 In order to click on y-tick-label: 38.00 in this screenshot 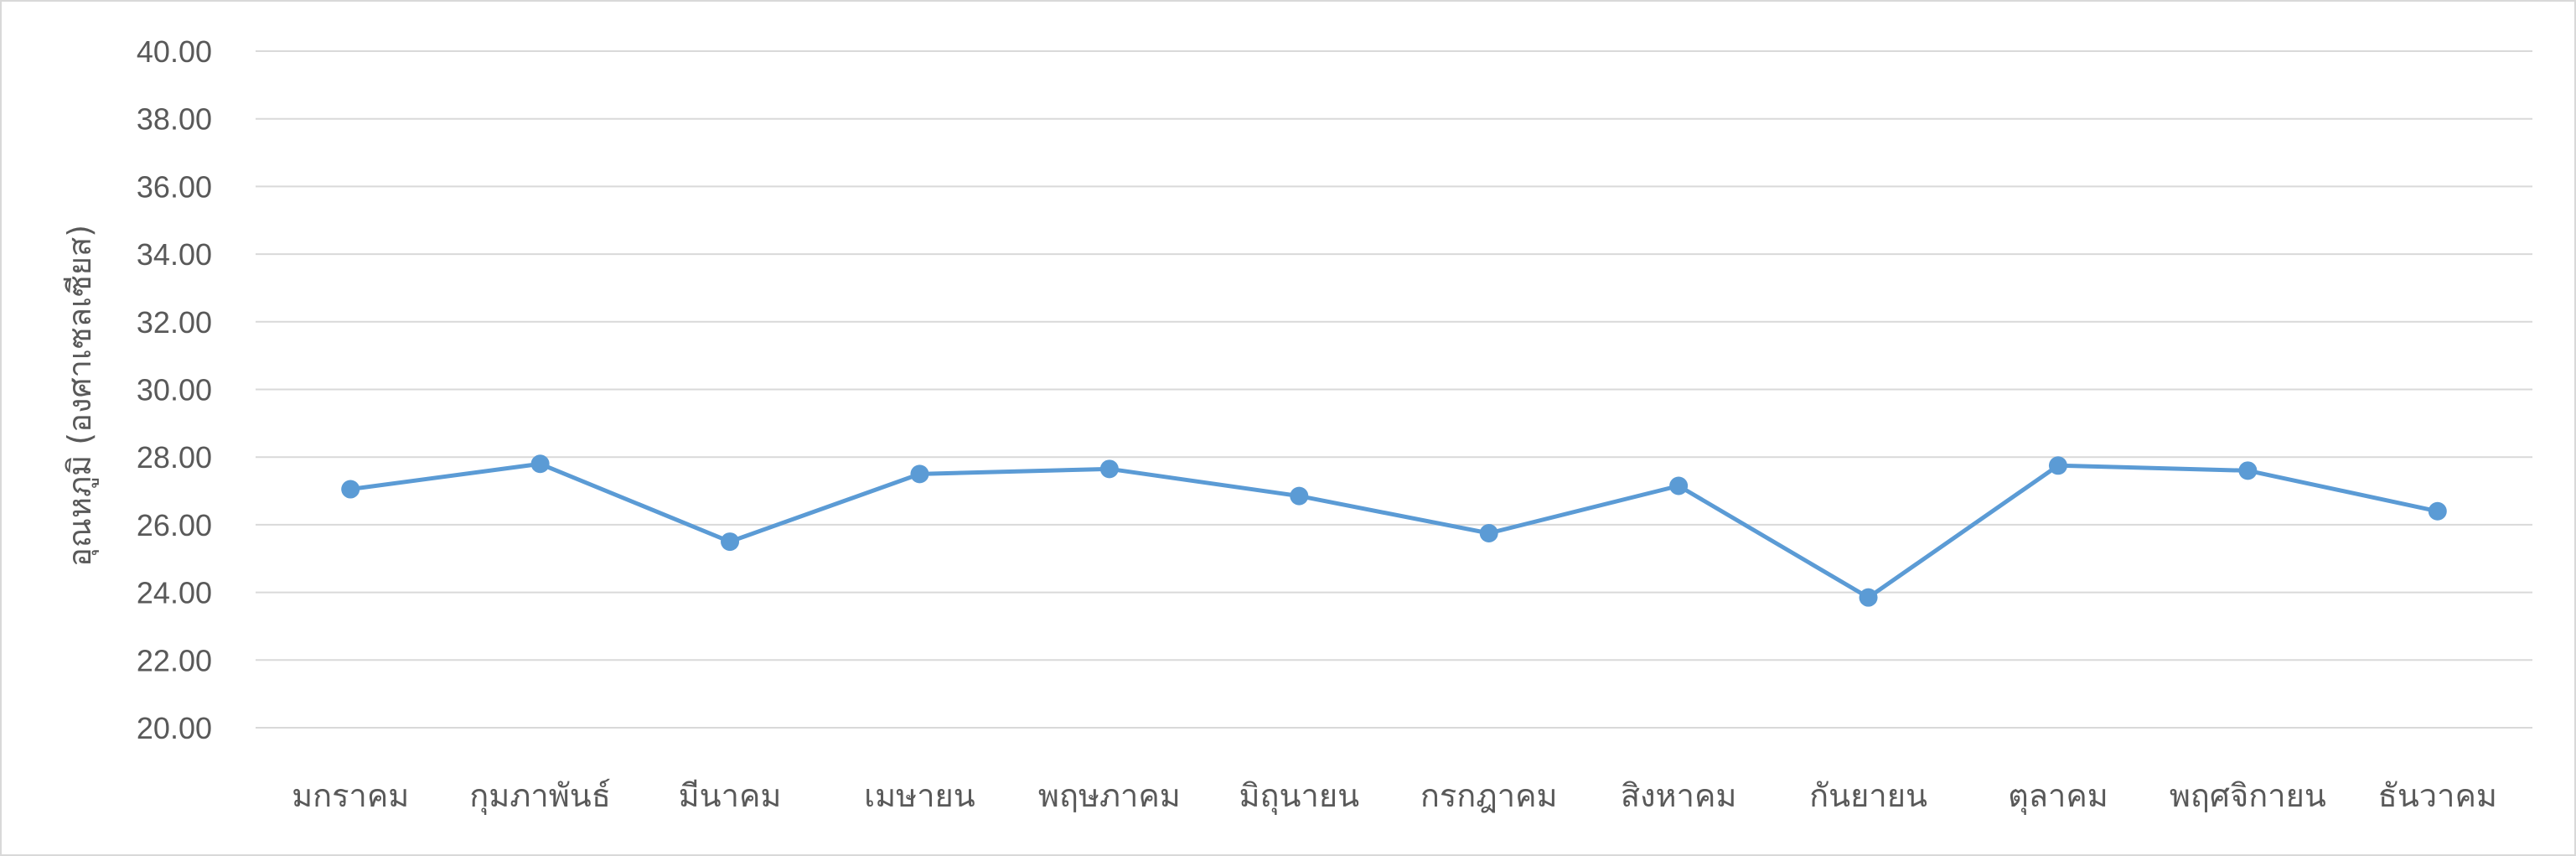, I will do `click(174, 119)`.